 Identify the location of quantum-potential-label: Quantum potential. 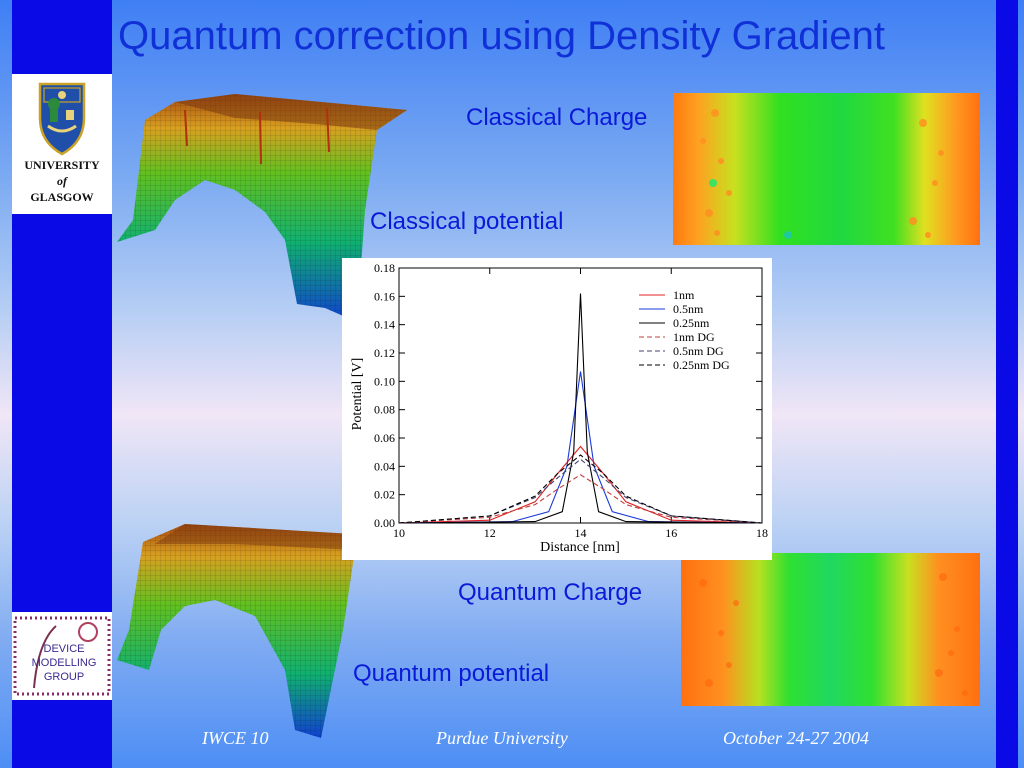
(451, 673).